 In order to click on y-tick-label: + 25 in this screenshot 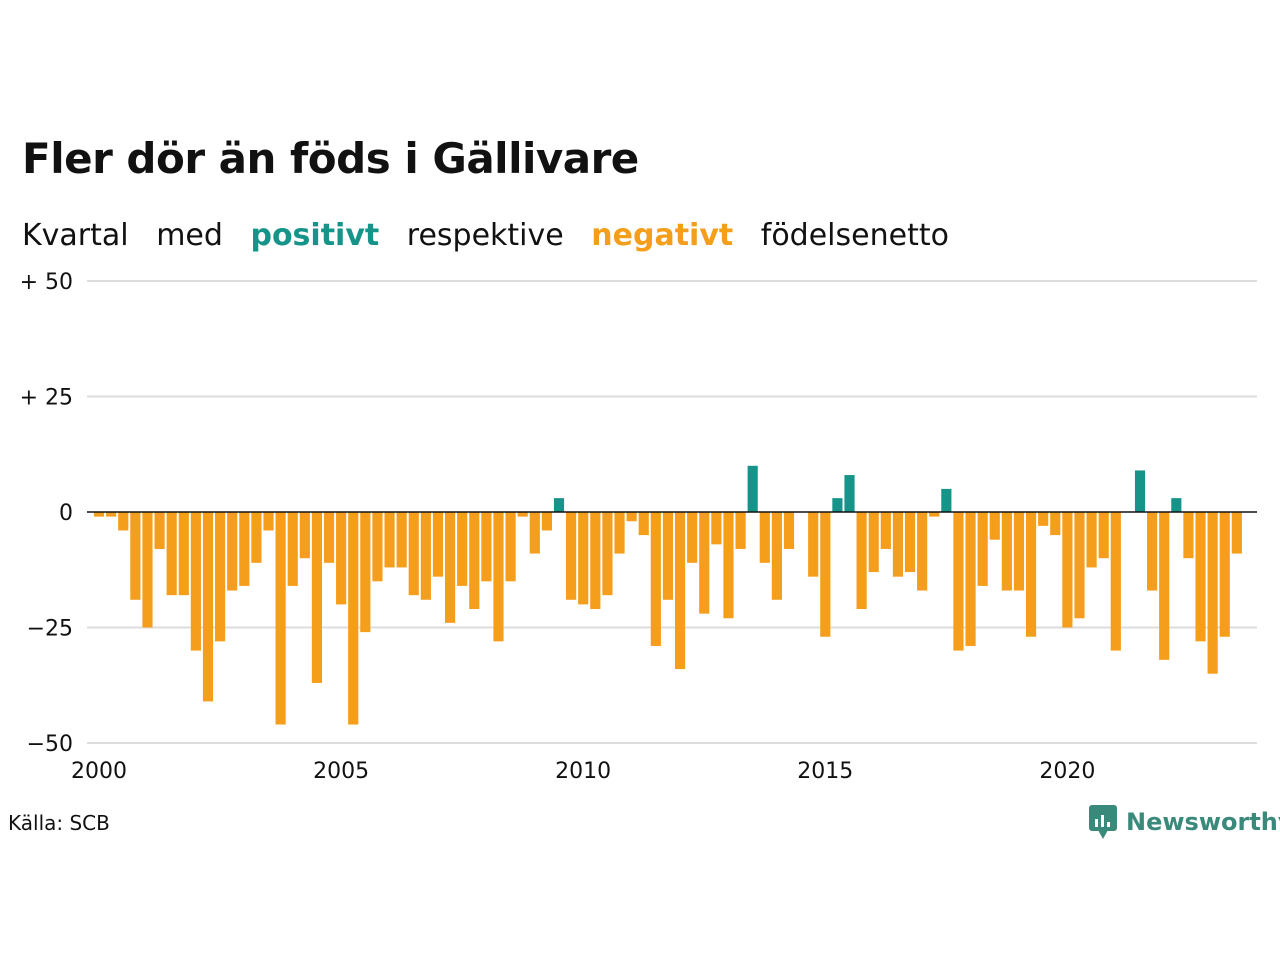, I will do `click(46, 398)`.